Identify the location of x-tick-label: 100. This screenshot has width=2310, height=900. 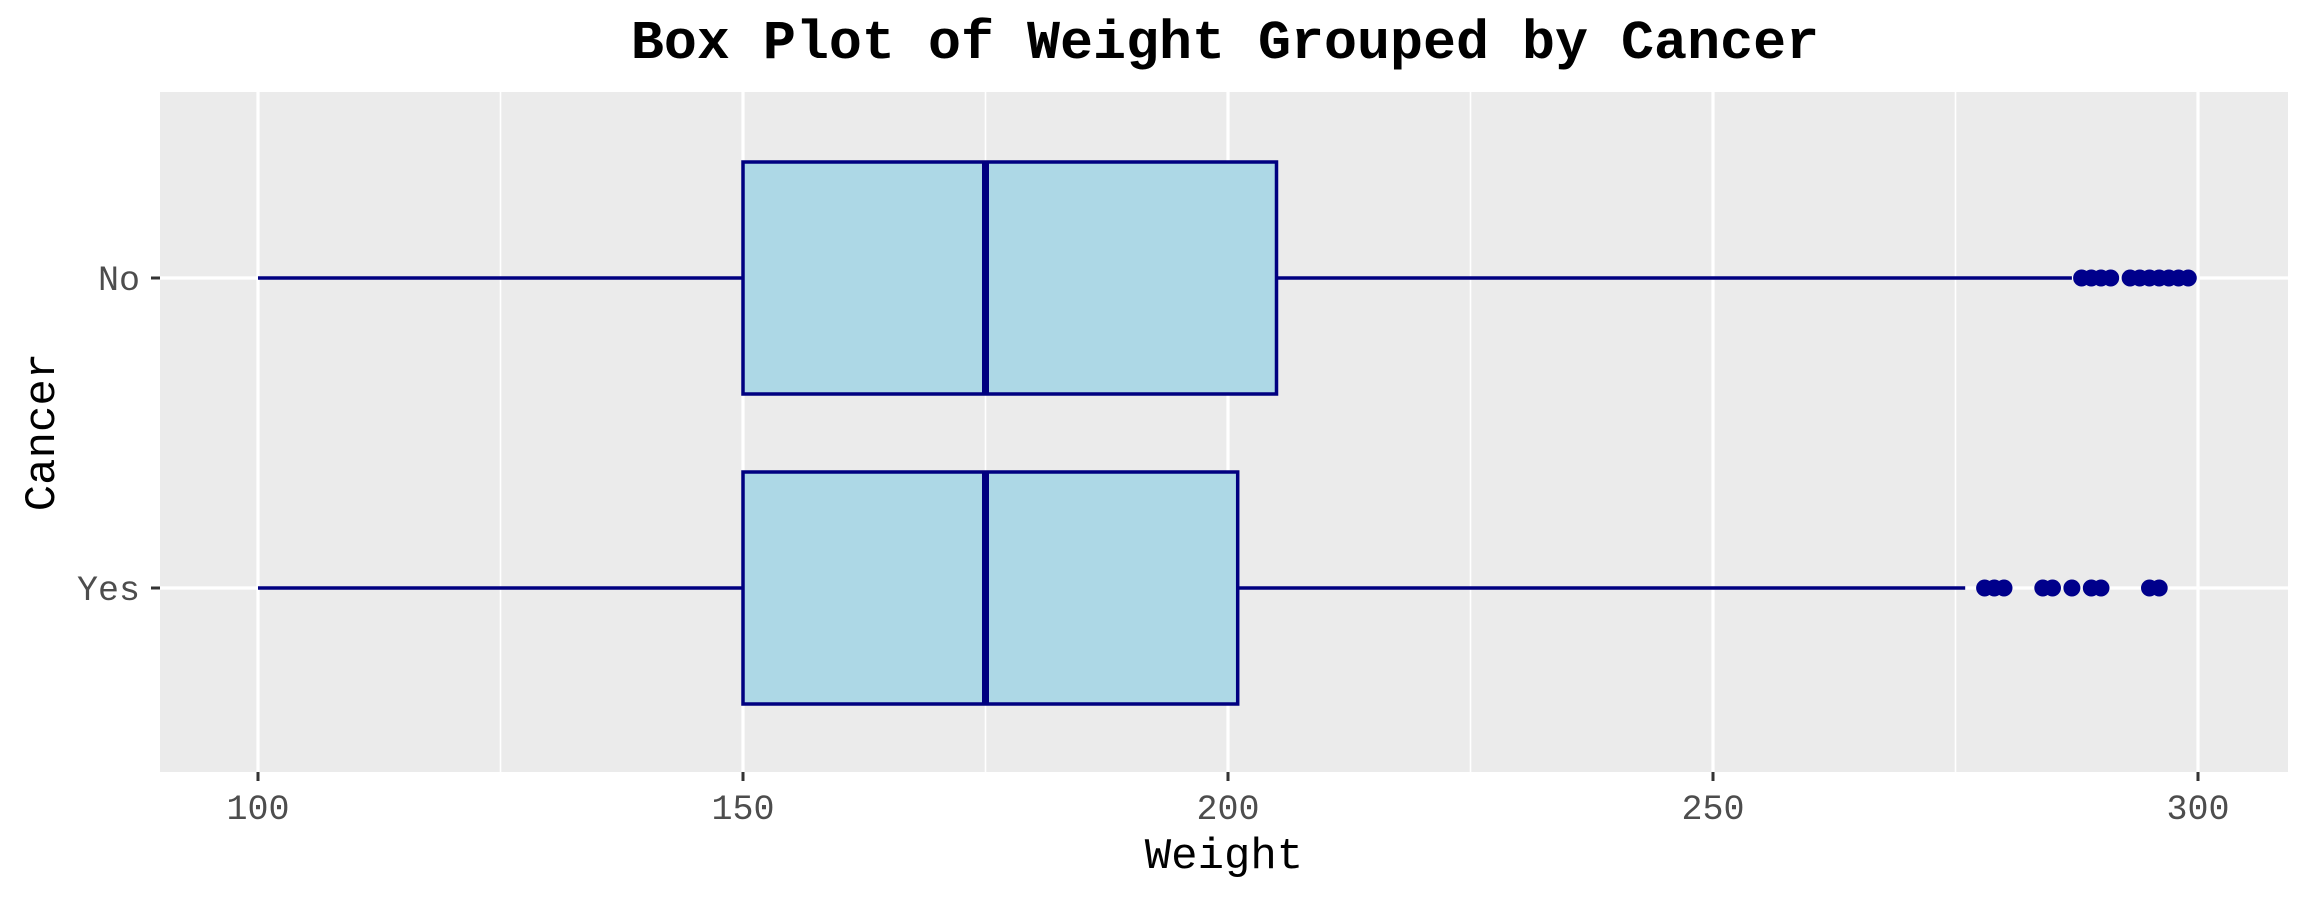
(257, 810).